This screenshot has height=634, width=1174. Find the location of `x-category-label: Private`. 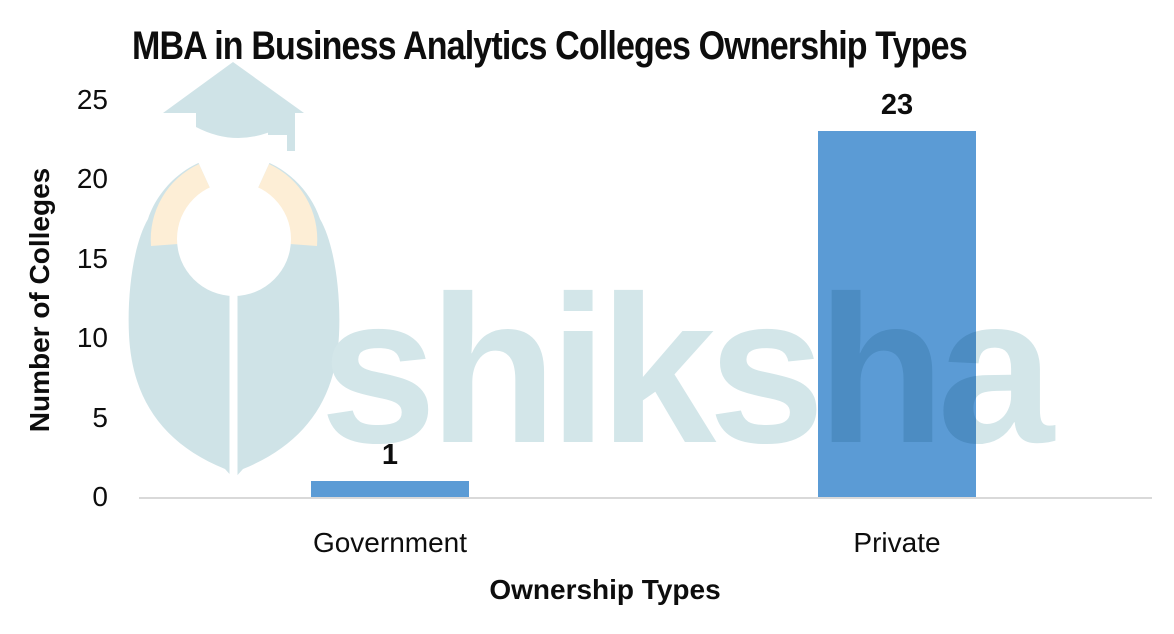

x-category-label: Private is located at coordinates (897, 542).